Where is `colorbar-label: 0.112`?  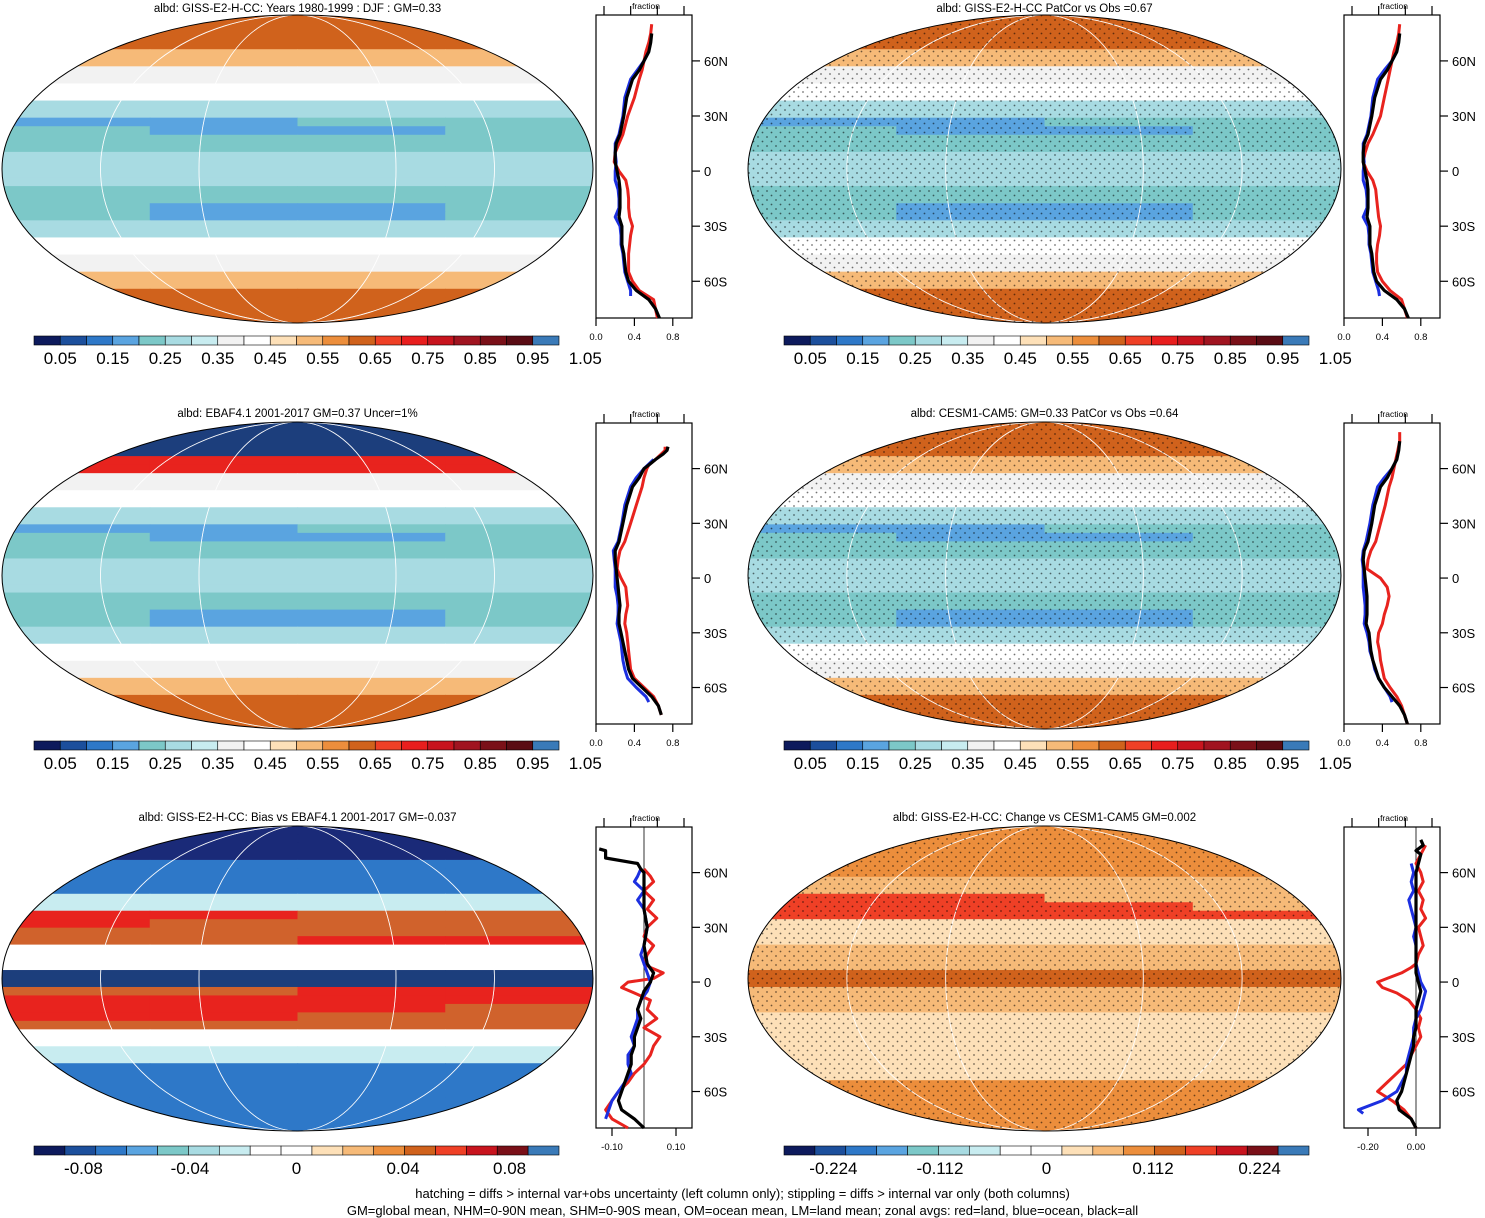 colorbar-label: 0.112 is located at coordinates (1152, 1168).